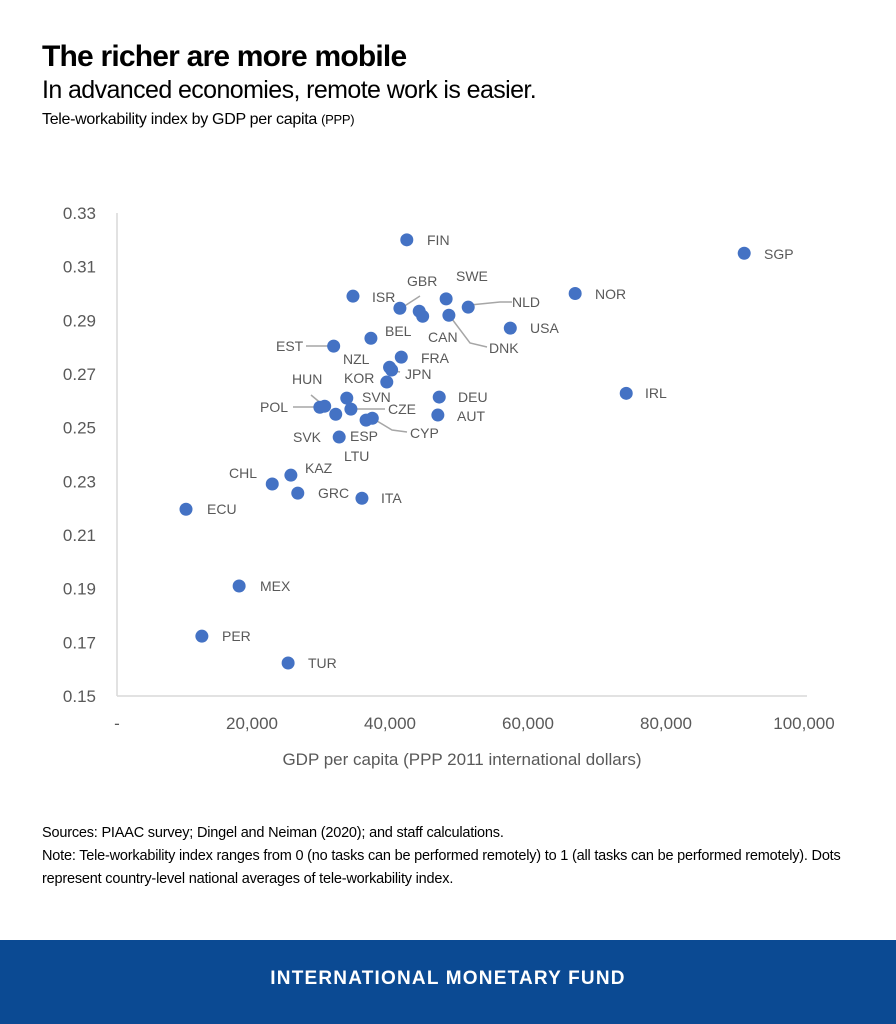 This screenshot has width=896, height=1024. I want to click on data-label: KOR, so click(359, 378).